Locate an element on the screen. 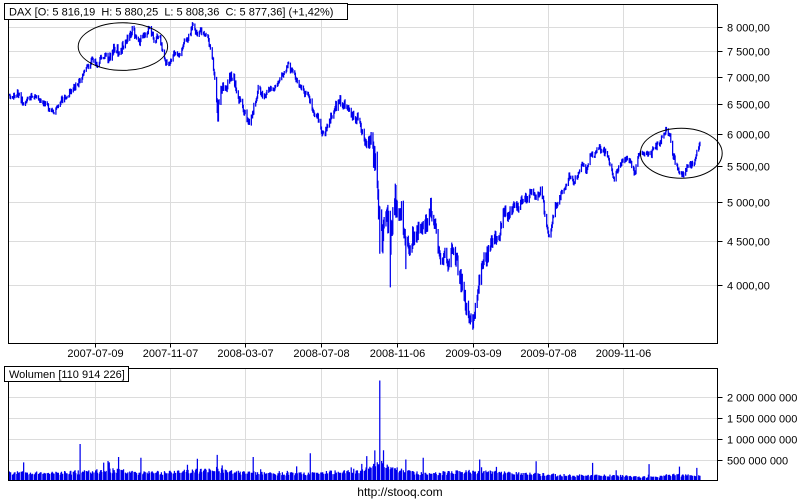 The height and width of the screenshot is (500, 800). volume-axis-tick-label: 1 500 000 000 is located at coordinates (762, 420).